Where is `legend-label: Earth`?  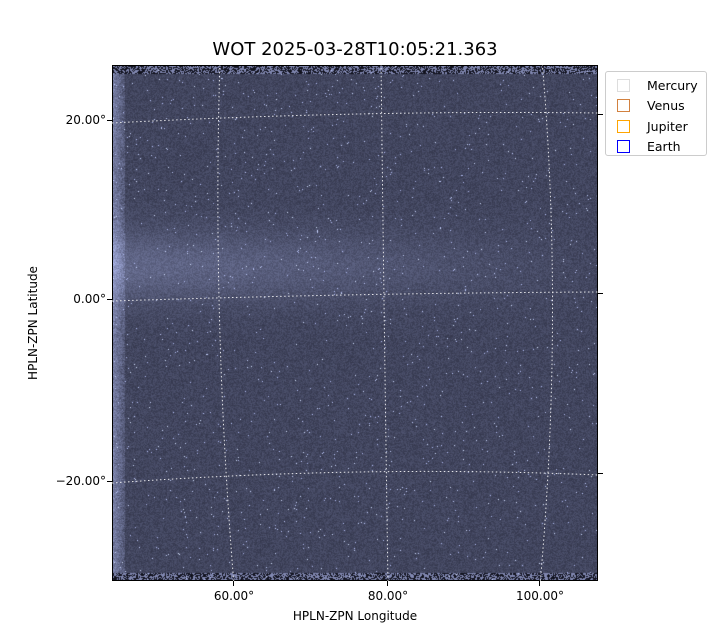 legend-label: Earth is located at coordinates (664, 147).